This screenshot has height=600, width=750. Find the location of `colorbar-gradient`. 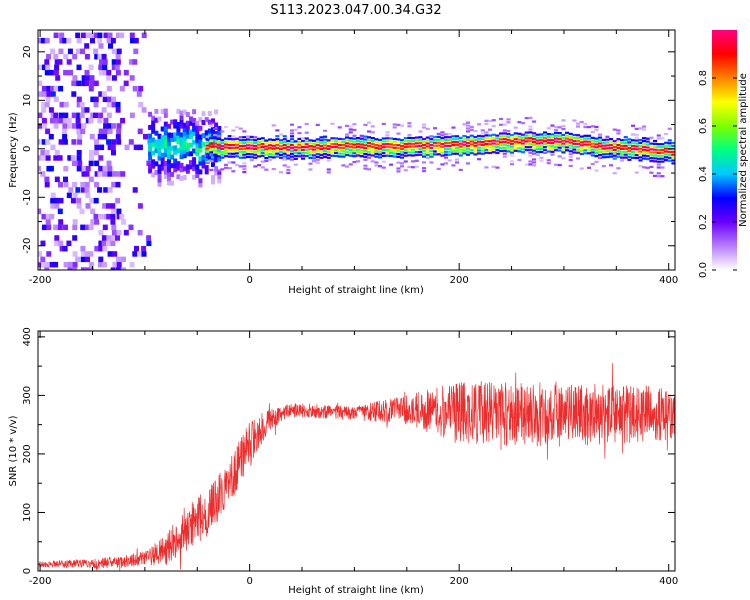

colorbar-gradient is located at coordinates (724, 150).